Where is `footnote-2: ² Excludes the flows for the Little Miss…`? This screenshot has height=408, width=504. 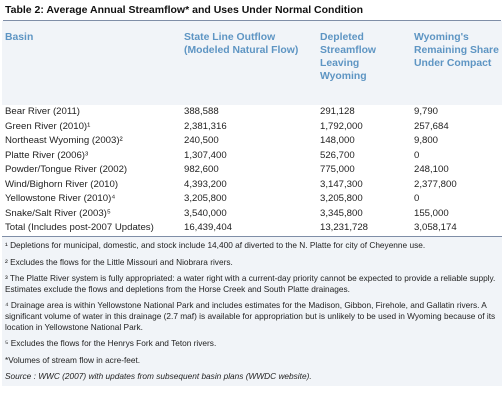
footnote-2: ² Excludes the flows for the Little Miss… is located at coordinates (119, 261).